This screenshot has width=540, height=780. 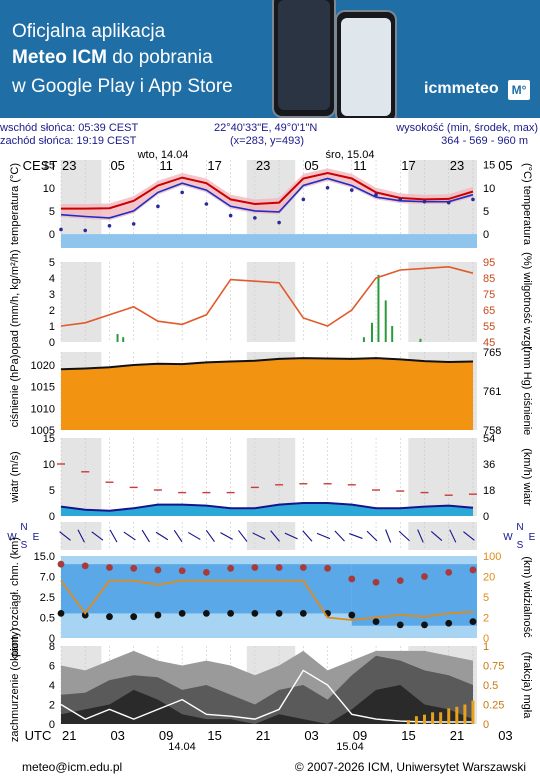 What do you see at coordinates (43, 366) in the screenshot?
I see `pressure-ytick: 1020` at bounding box center [43, 366].